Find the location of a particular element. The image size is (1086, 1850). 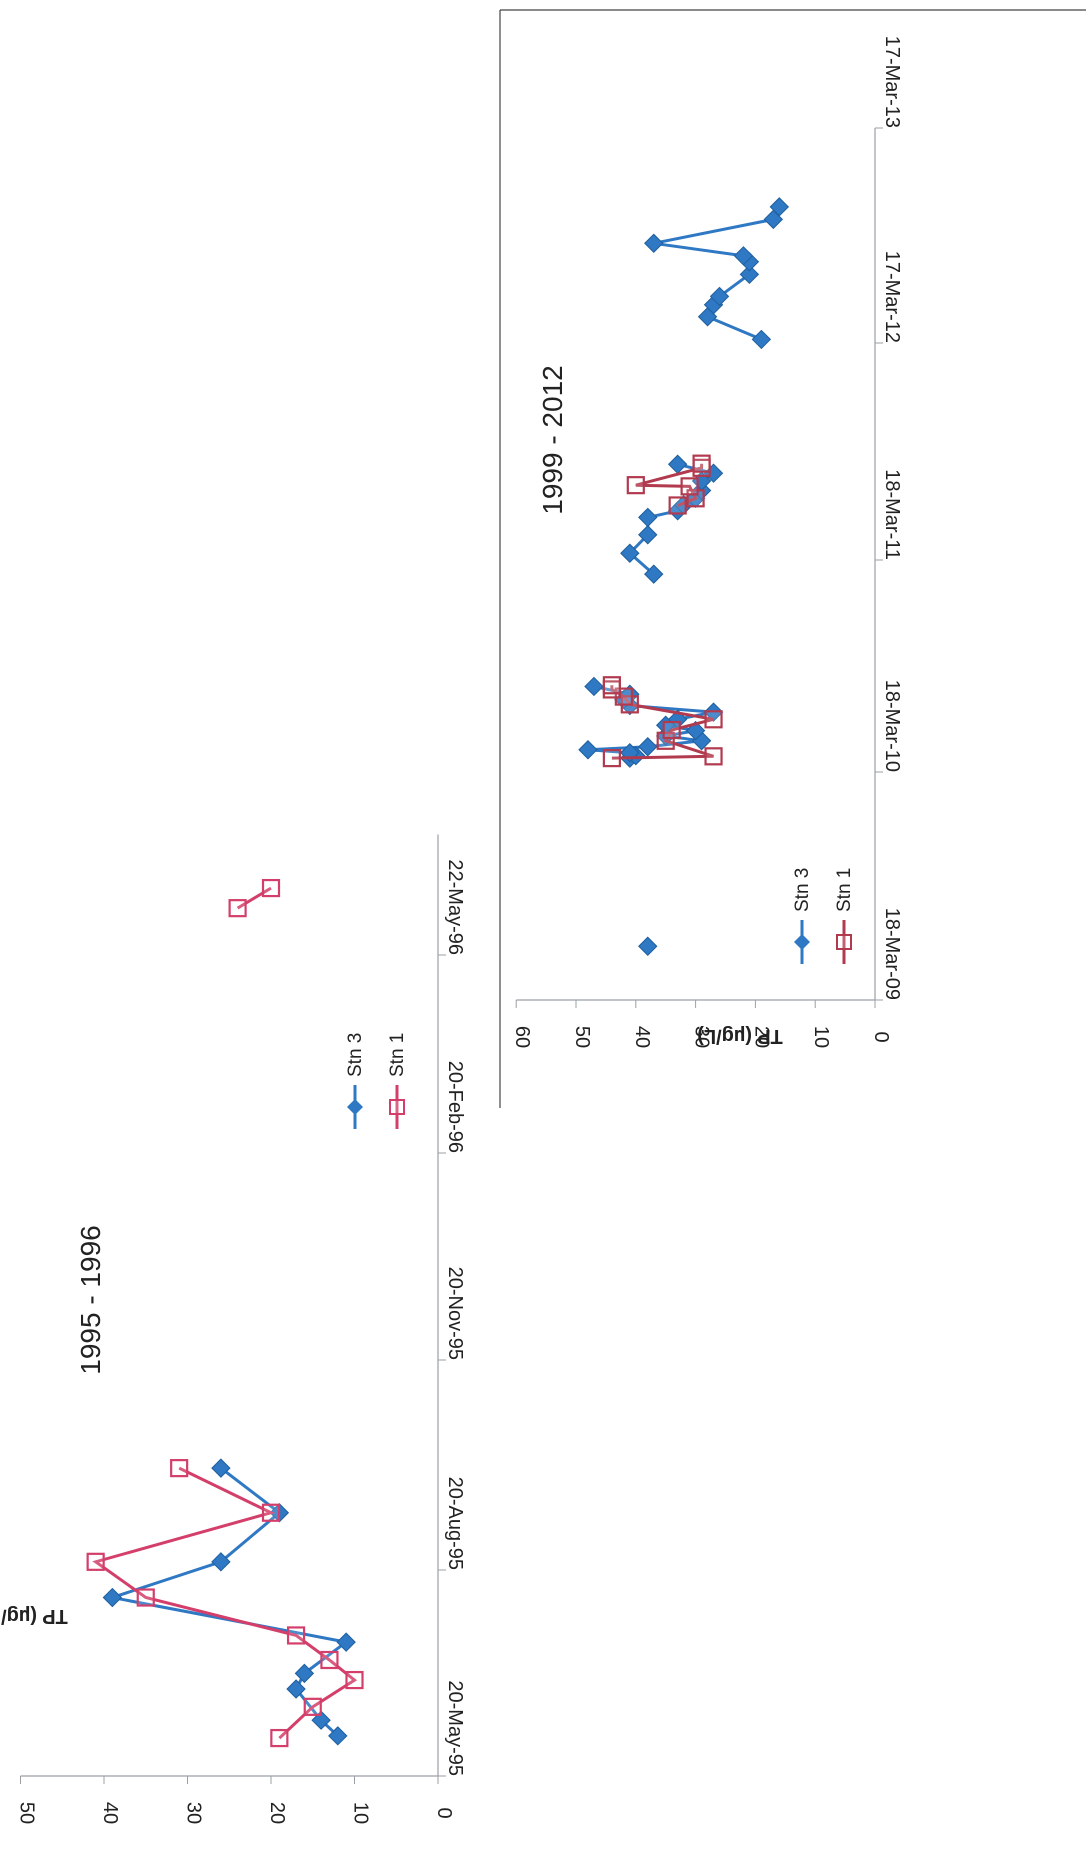

chart-title: 1995 - 1996 is located at coordinates (90, 1299).